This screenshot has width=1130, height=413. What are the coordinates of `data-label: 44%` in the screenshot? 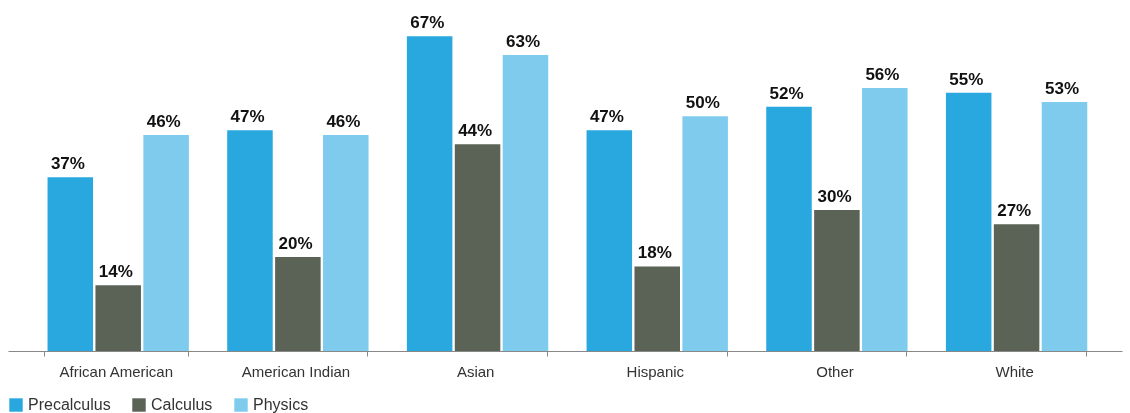 It's located at (475, 131).